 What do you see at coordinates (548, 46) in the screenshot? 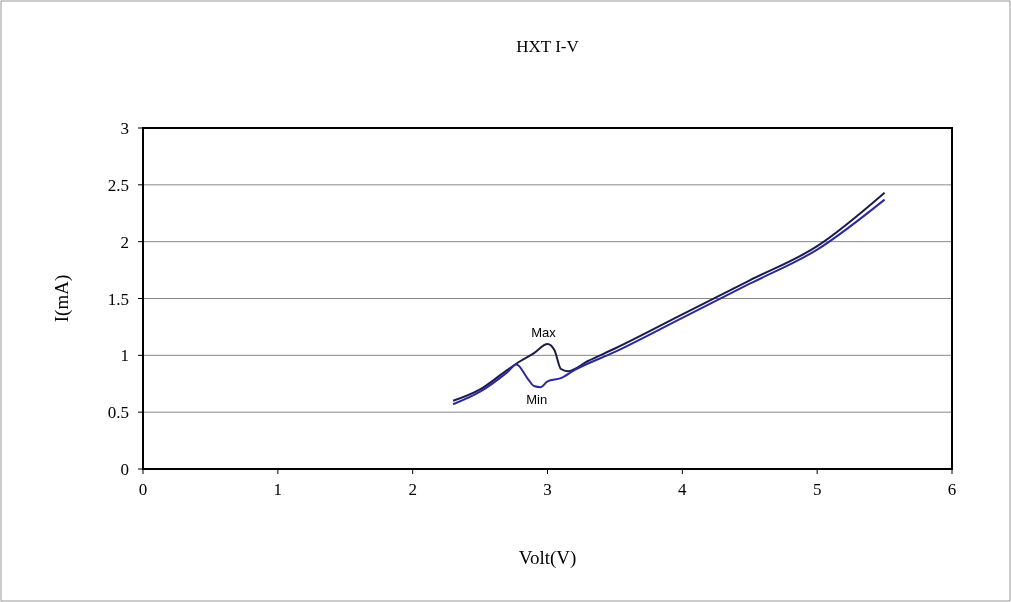
I see `chart-title: HXT I-V` at bounding box center [548, 46].